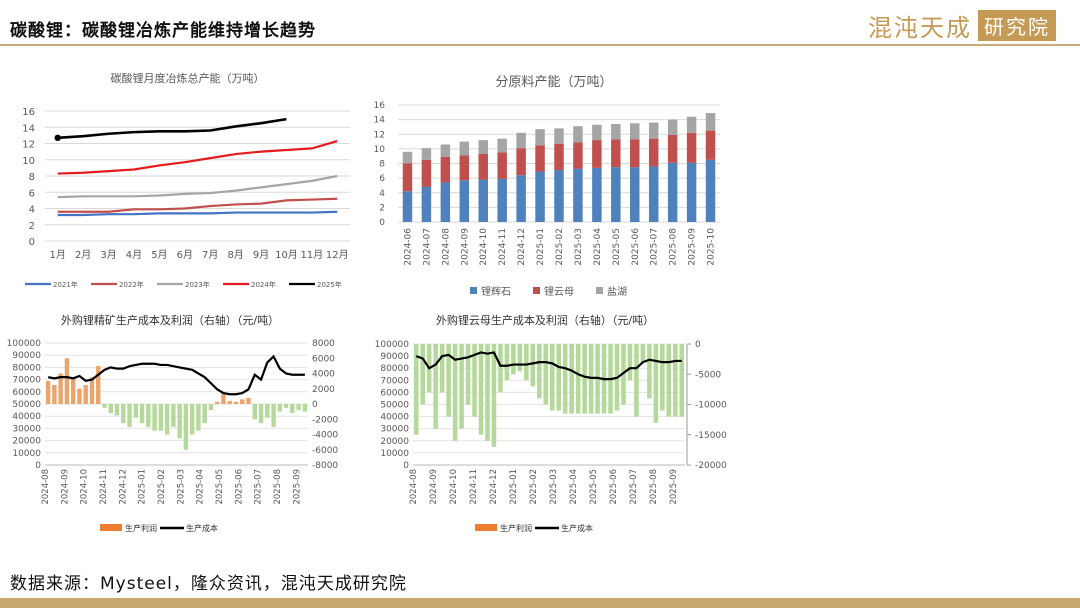 This screenshot has height=608, width=1080. Describe the element at coordinates (197, 213) in the screenshot. I see `series-line-2021年` at that location.